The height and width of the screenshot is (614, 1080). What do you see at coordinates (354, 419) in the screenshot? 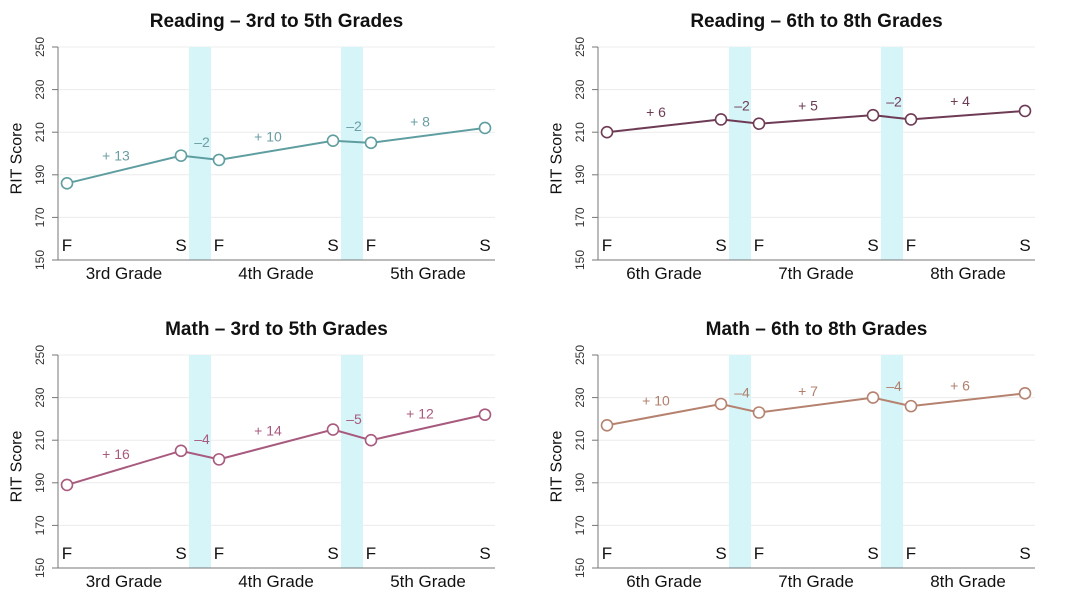
I see `change-label: –5` at bounding box center [354, 419].